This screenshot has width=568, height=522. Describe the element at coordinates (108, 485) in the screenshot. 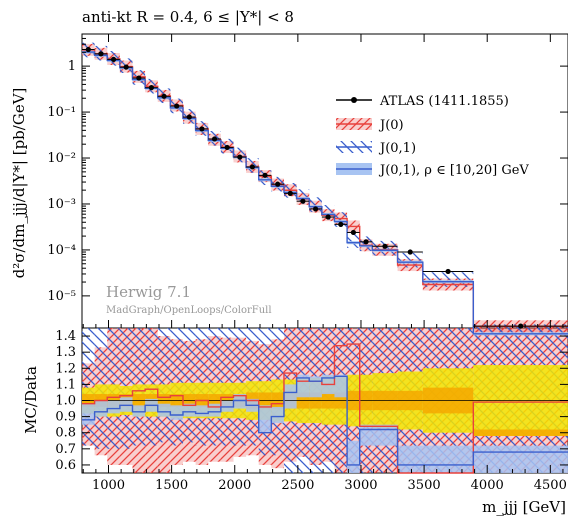

I see `x-tick-label: 1000` at that location.